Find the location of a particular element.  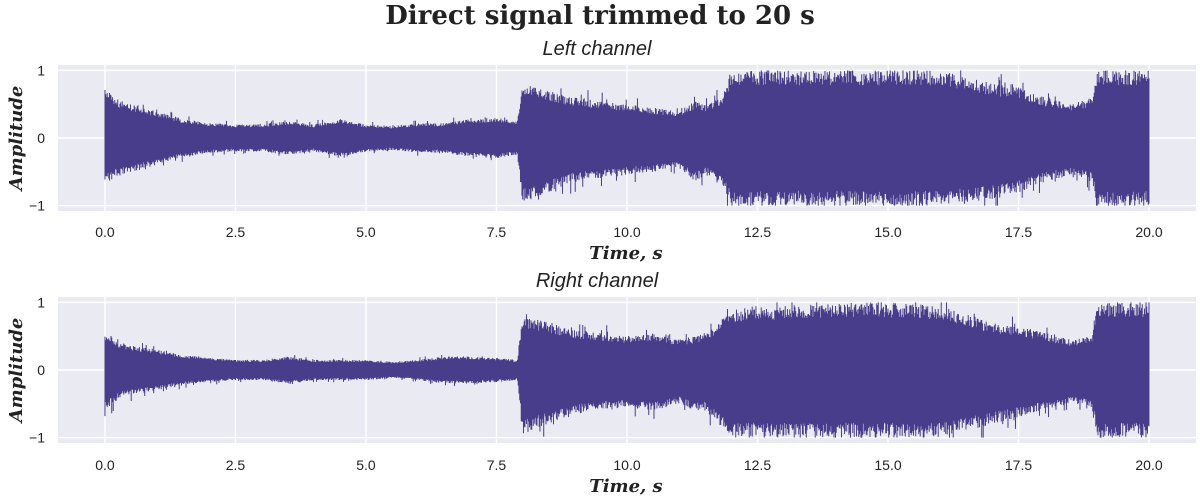

left-channel-x-tick-label: 12.5 is located at coordinates (757, 232).